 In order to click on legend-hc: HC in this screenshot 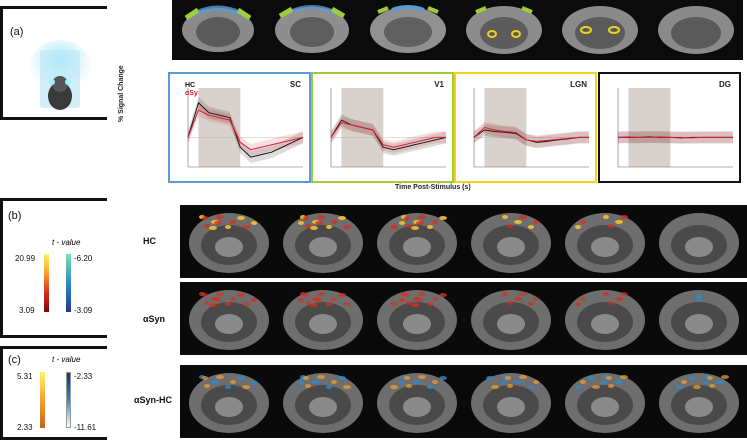, I will do `click(190, 85)`.